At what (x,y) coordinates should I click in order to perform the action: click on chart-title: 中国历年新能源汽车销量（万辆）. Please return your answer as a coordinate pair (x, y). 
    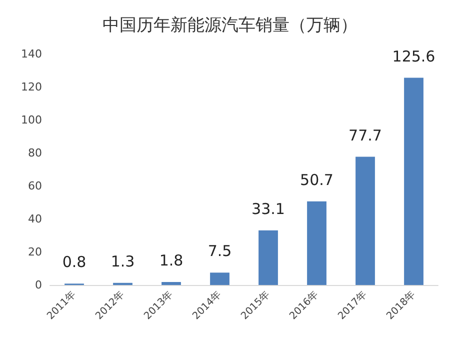
    Looking at the image, I should click on (230, 26).